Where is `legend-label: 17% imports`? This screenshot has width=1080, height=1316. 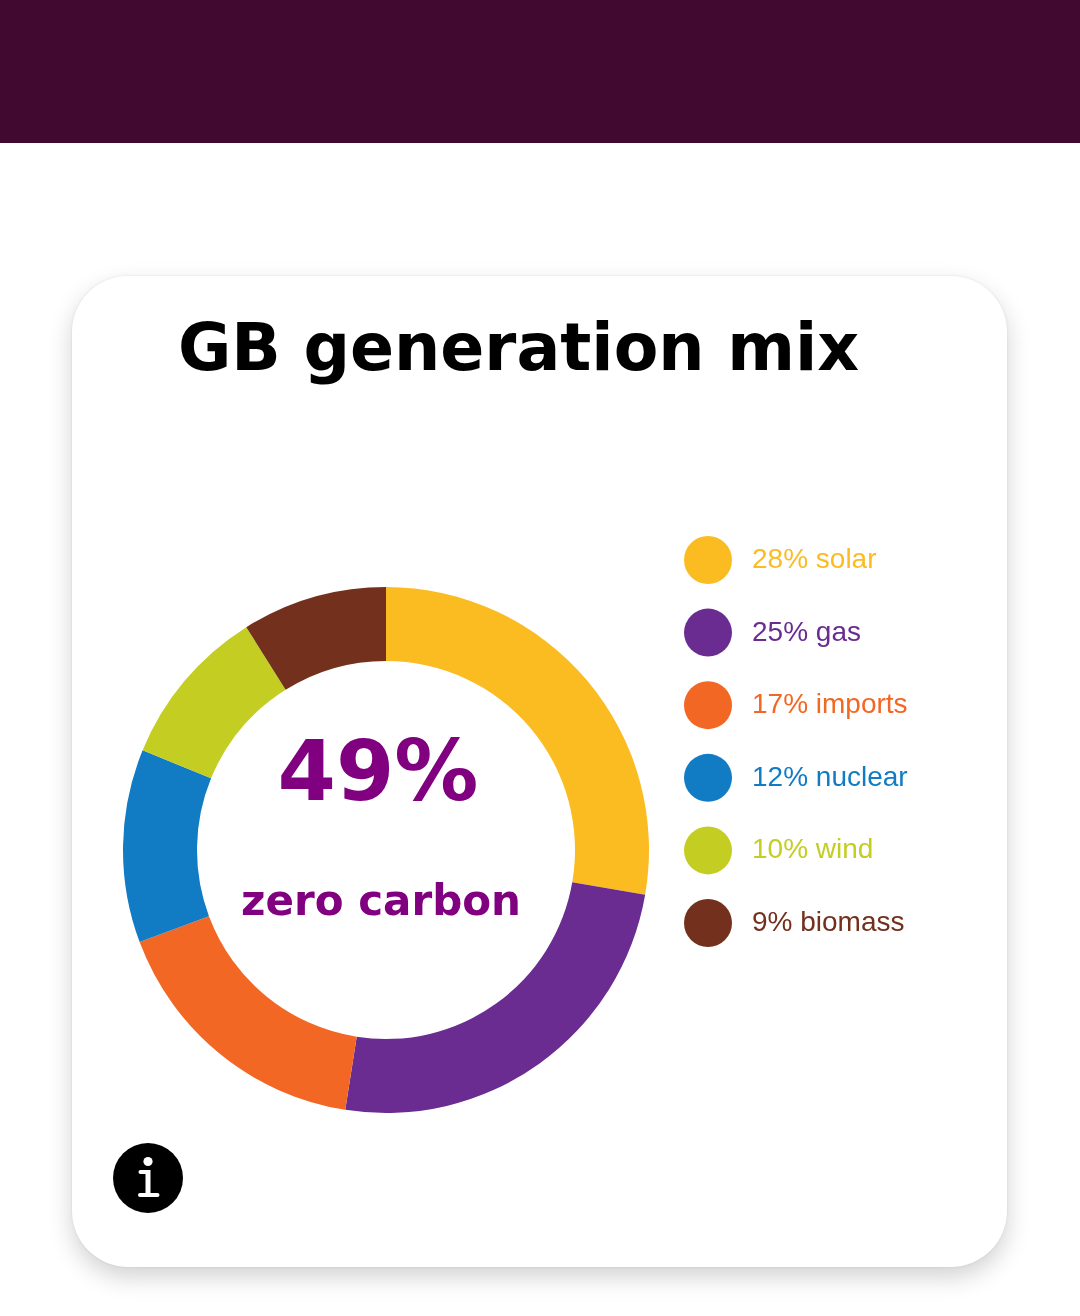 legend-label: 17% imports is located at coordinates (830, 704).